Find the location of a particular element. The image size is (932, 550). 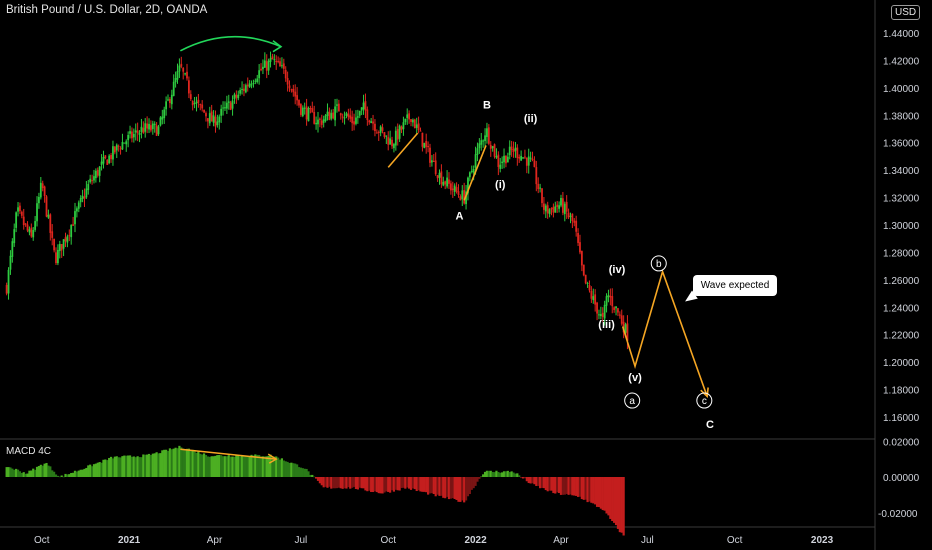

time-tick-label: 2023 is located at coordinates (822, 540).